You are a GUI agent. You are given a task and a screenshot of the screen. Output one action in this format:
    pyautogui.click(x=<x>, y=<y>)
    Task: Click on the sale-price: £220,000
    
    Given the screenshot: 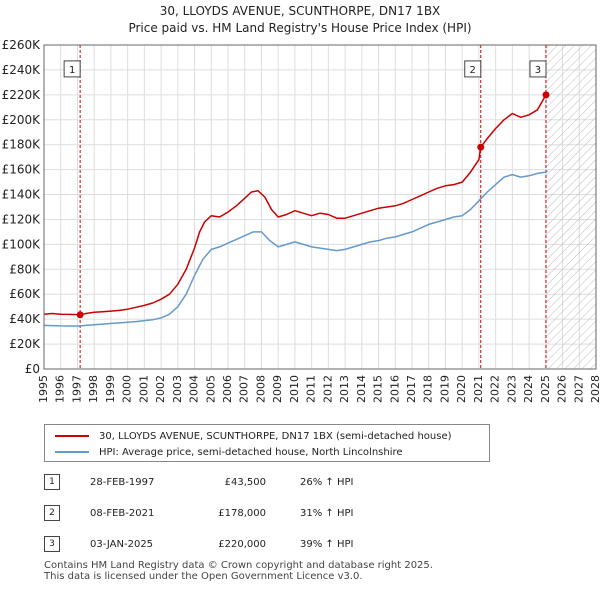 What is the action you would take?
    pyautogui.click(x=242, y=544)
    